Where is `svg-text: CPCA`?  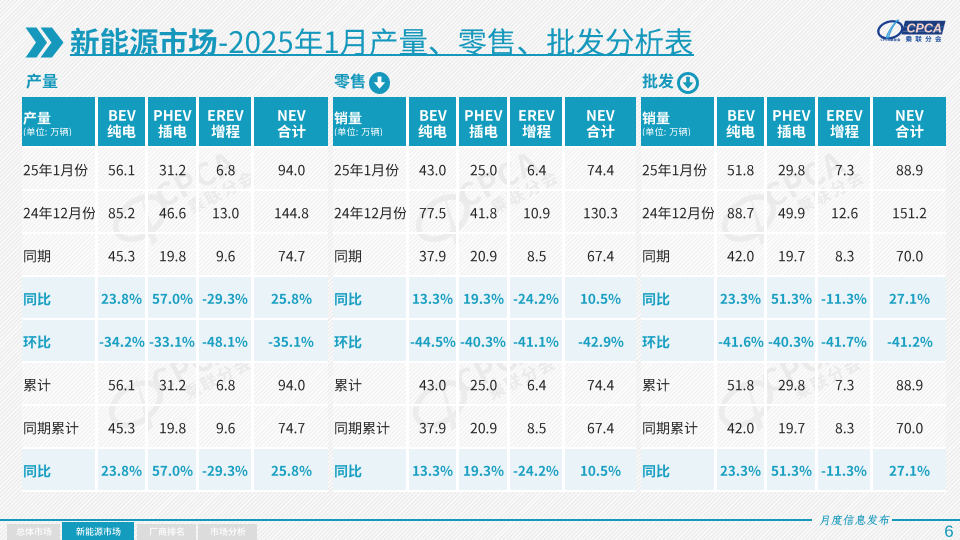
svg-text: CPCA is located at coordinates (924, 29).